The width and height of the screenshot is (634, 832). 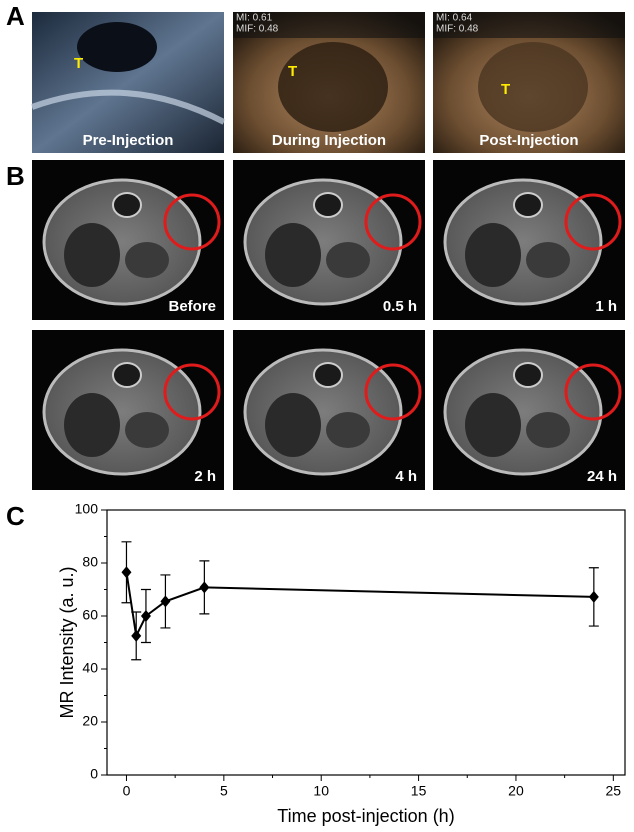 What do you see at coordinates (128, 140) in the screenshot?
I see `image-caption: Pre-Injection` at bounding box center [128, 140].